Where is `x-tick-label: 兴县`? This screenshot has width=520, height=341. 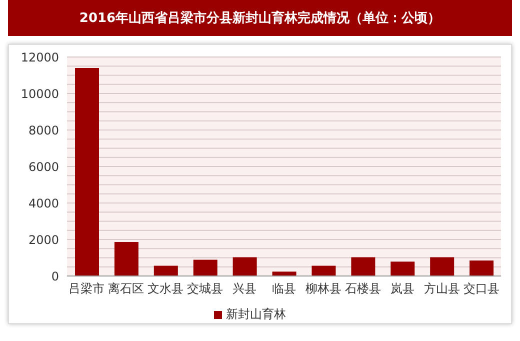 x-tick-label: 兴县 is located at coordinates (244, 289).